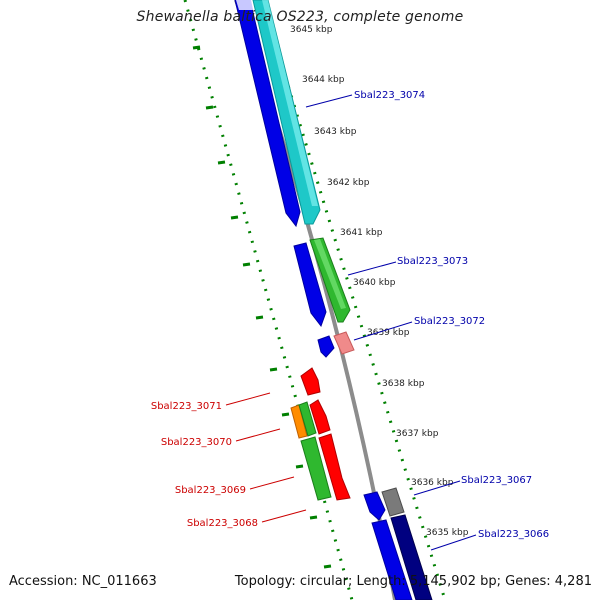 Image resolution: width=600 pixels, height=600 pixels. I want to click on gene-label: Sbal223_3068, so click(222, 523).